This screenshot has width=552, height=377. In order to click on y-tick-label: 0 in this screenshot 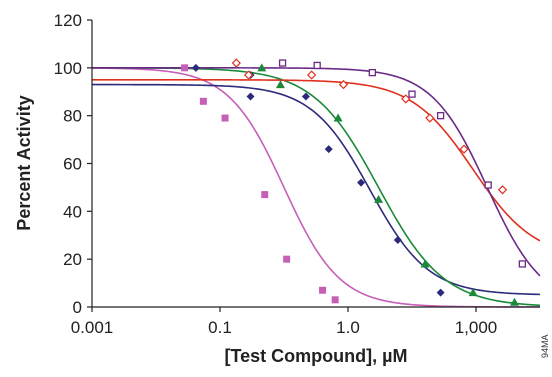, I will do `click(77, 307)`.